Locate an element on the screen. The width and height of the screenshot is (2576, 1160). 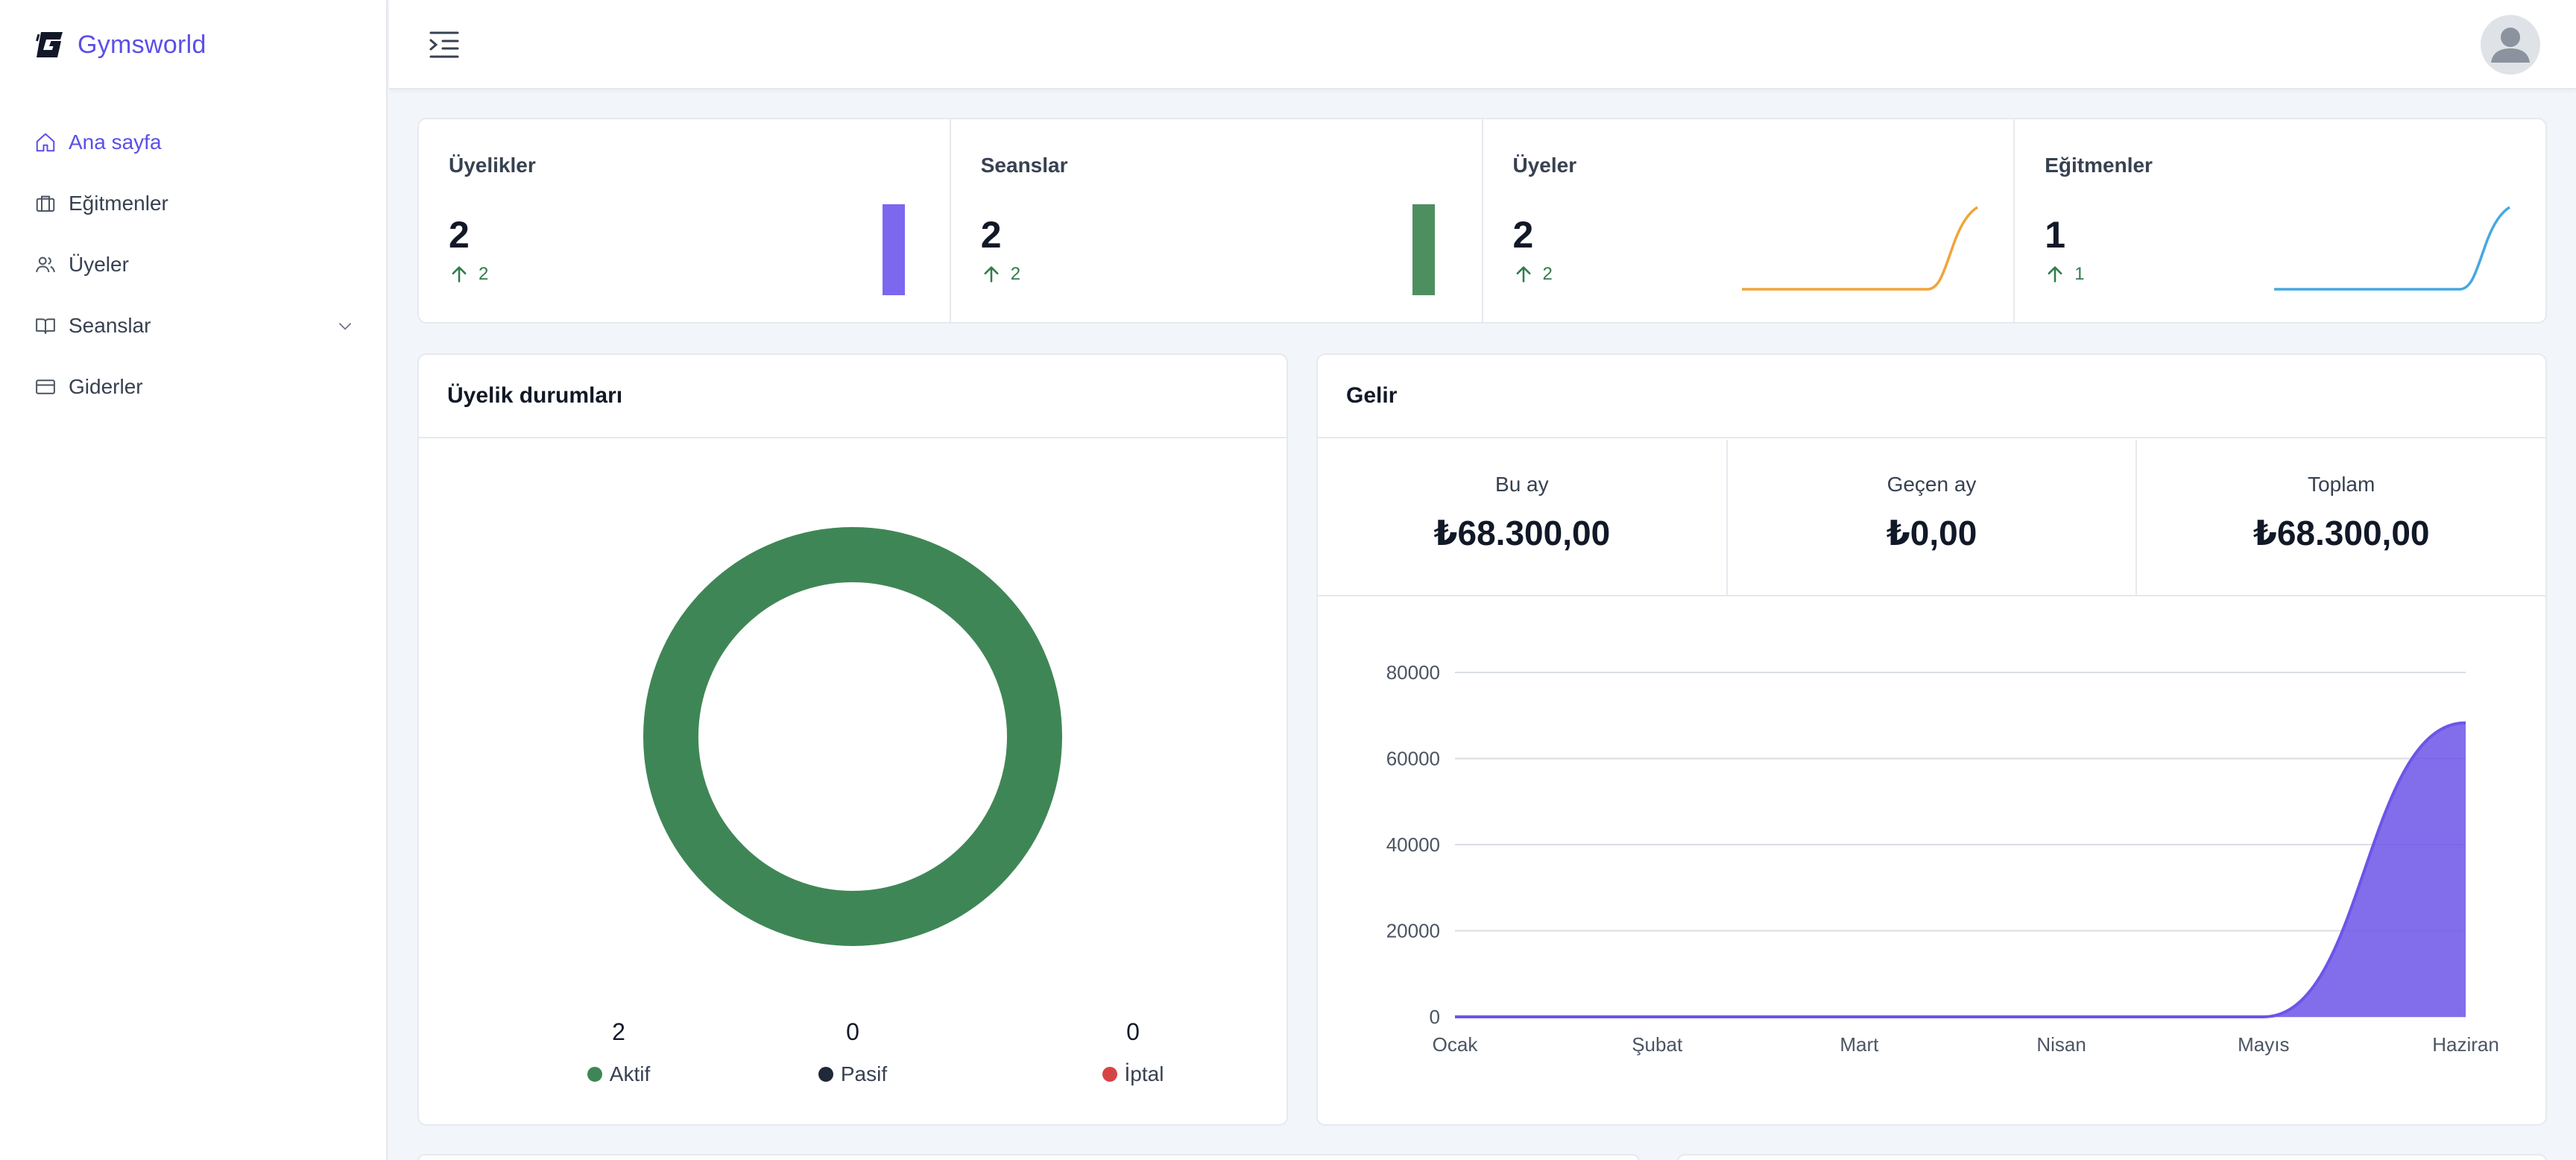
kpi-label: Toplam is located at coordinates (2341, 484).